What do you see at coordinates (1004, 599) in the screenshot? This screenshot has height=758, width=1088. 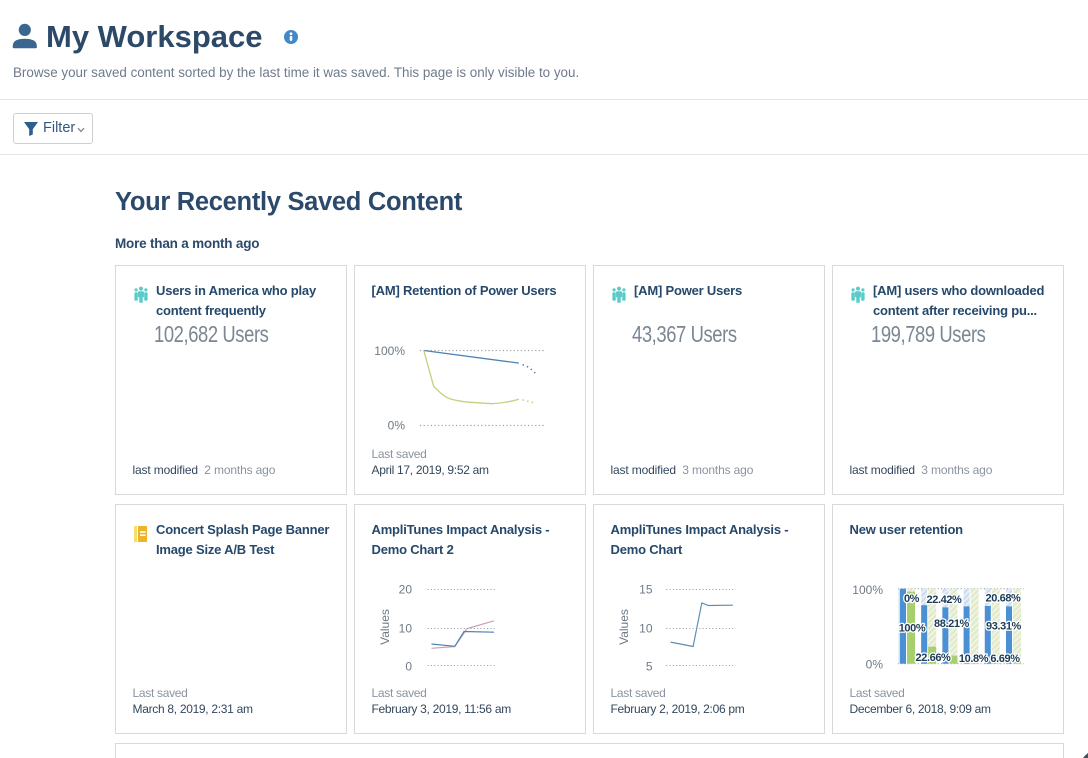 I see `svg-text: 20.68%` at bounding box center [1004, 599].